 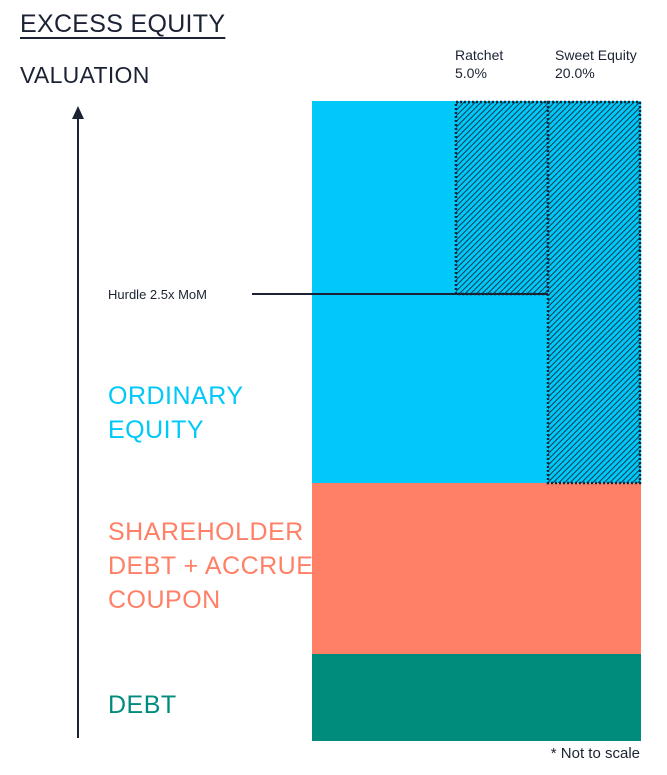 I want to click on diagram-title: EXCESS EQUITY, so click(x=123, y=24).